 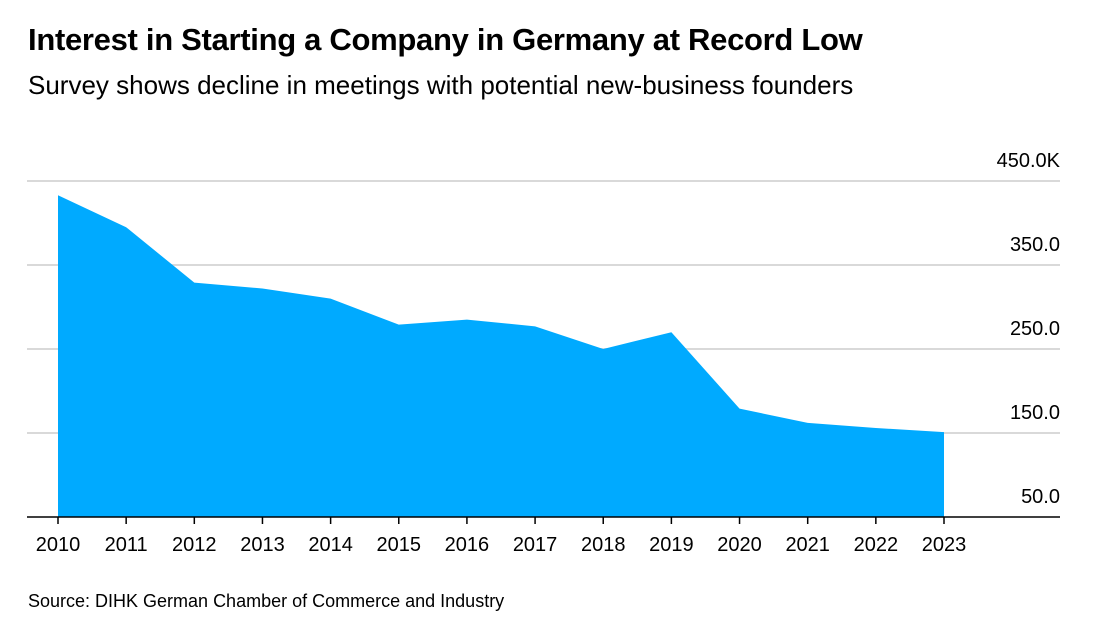 I want to click on x-tick-label: 2013, so click(x=262, y=545).